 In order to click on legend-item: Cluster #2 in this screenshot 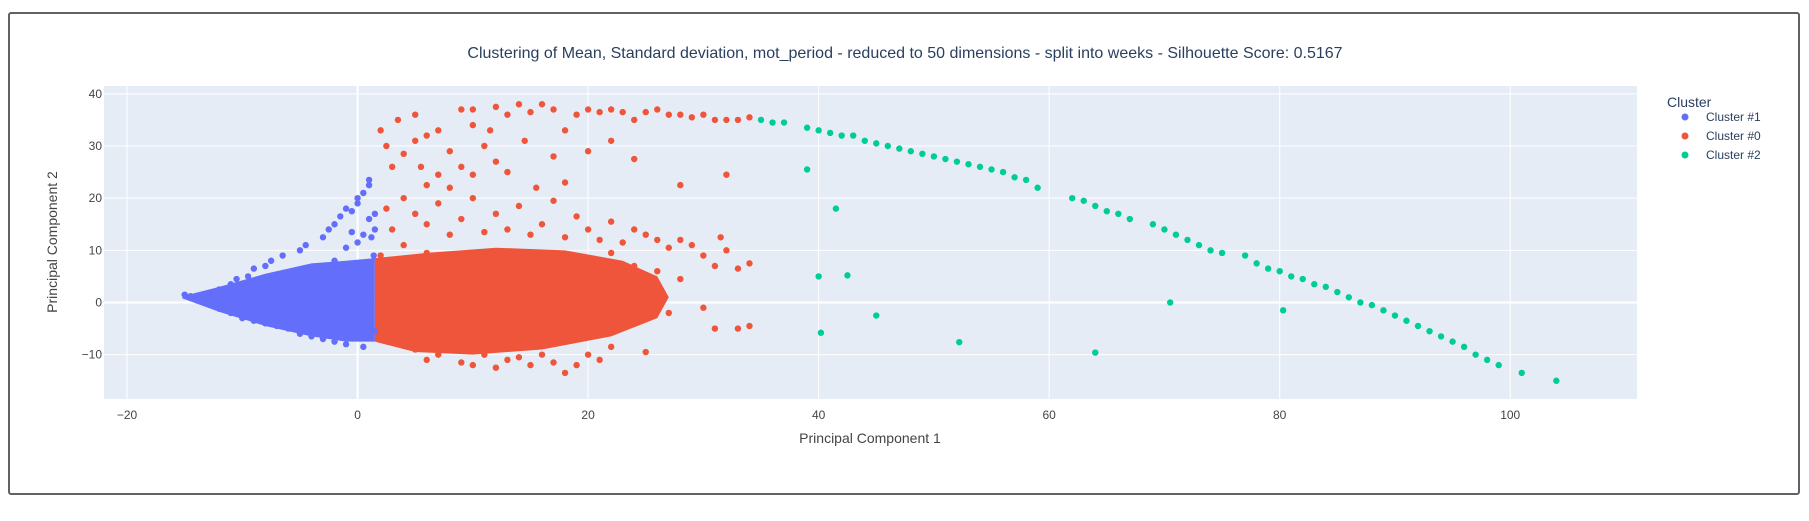, I will do `click(1721, 155)`.